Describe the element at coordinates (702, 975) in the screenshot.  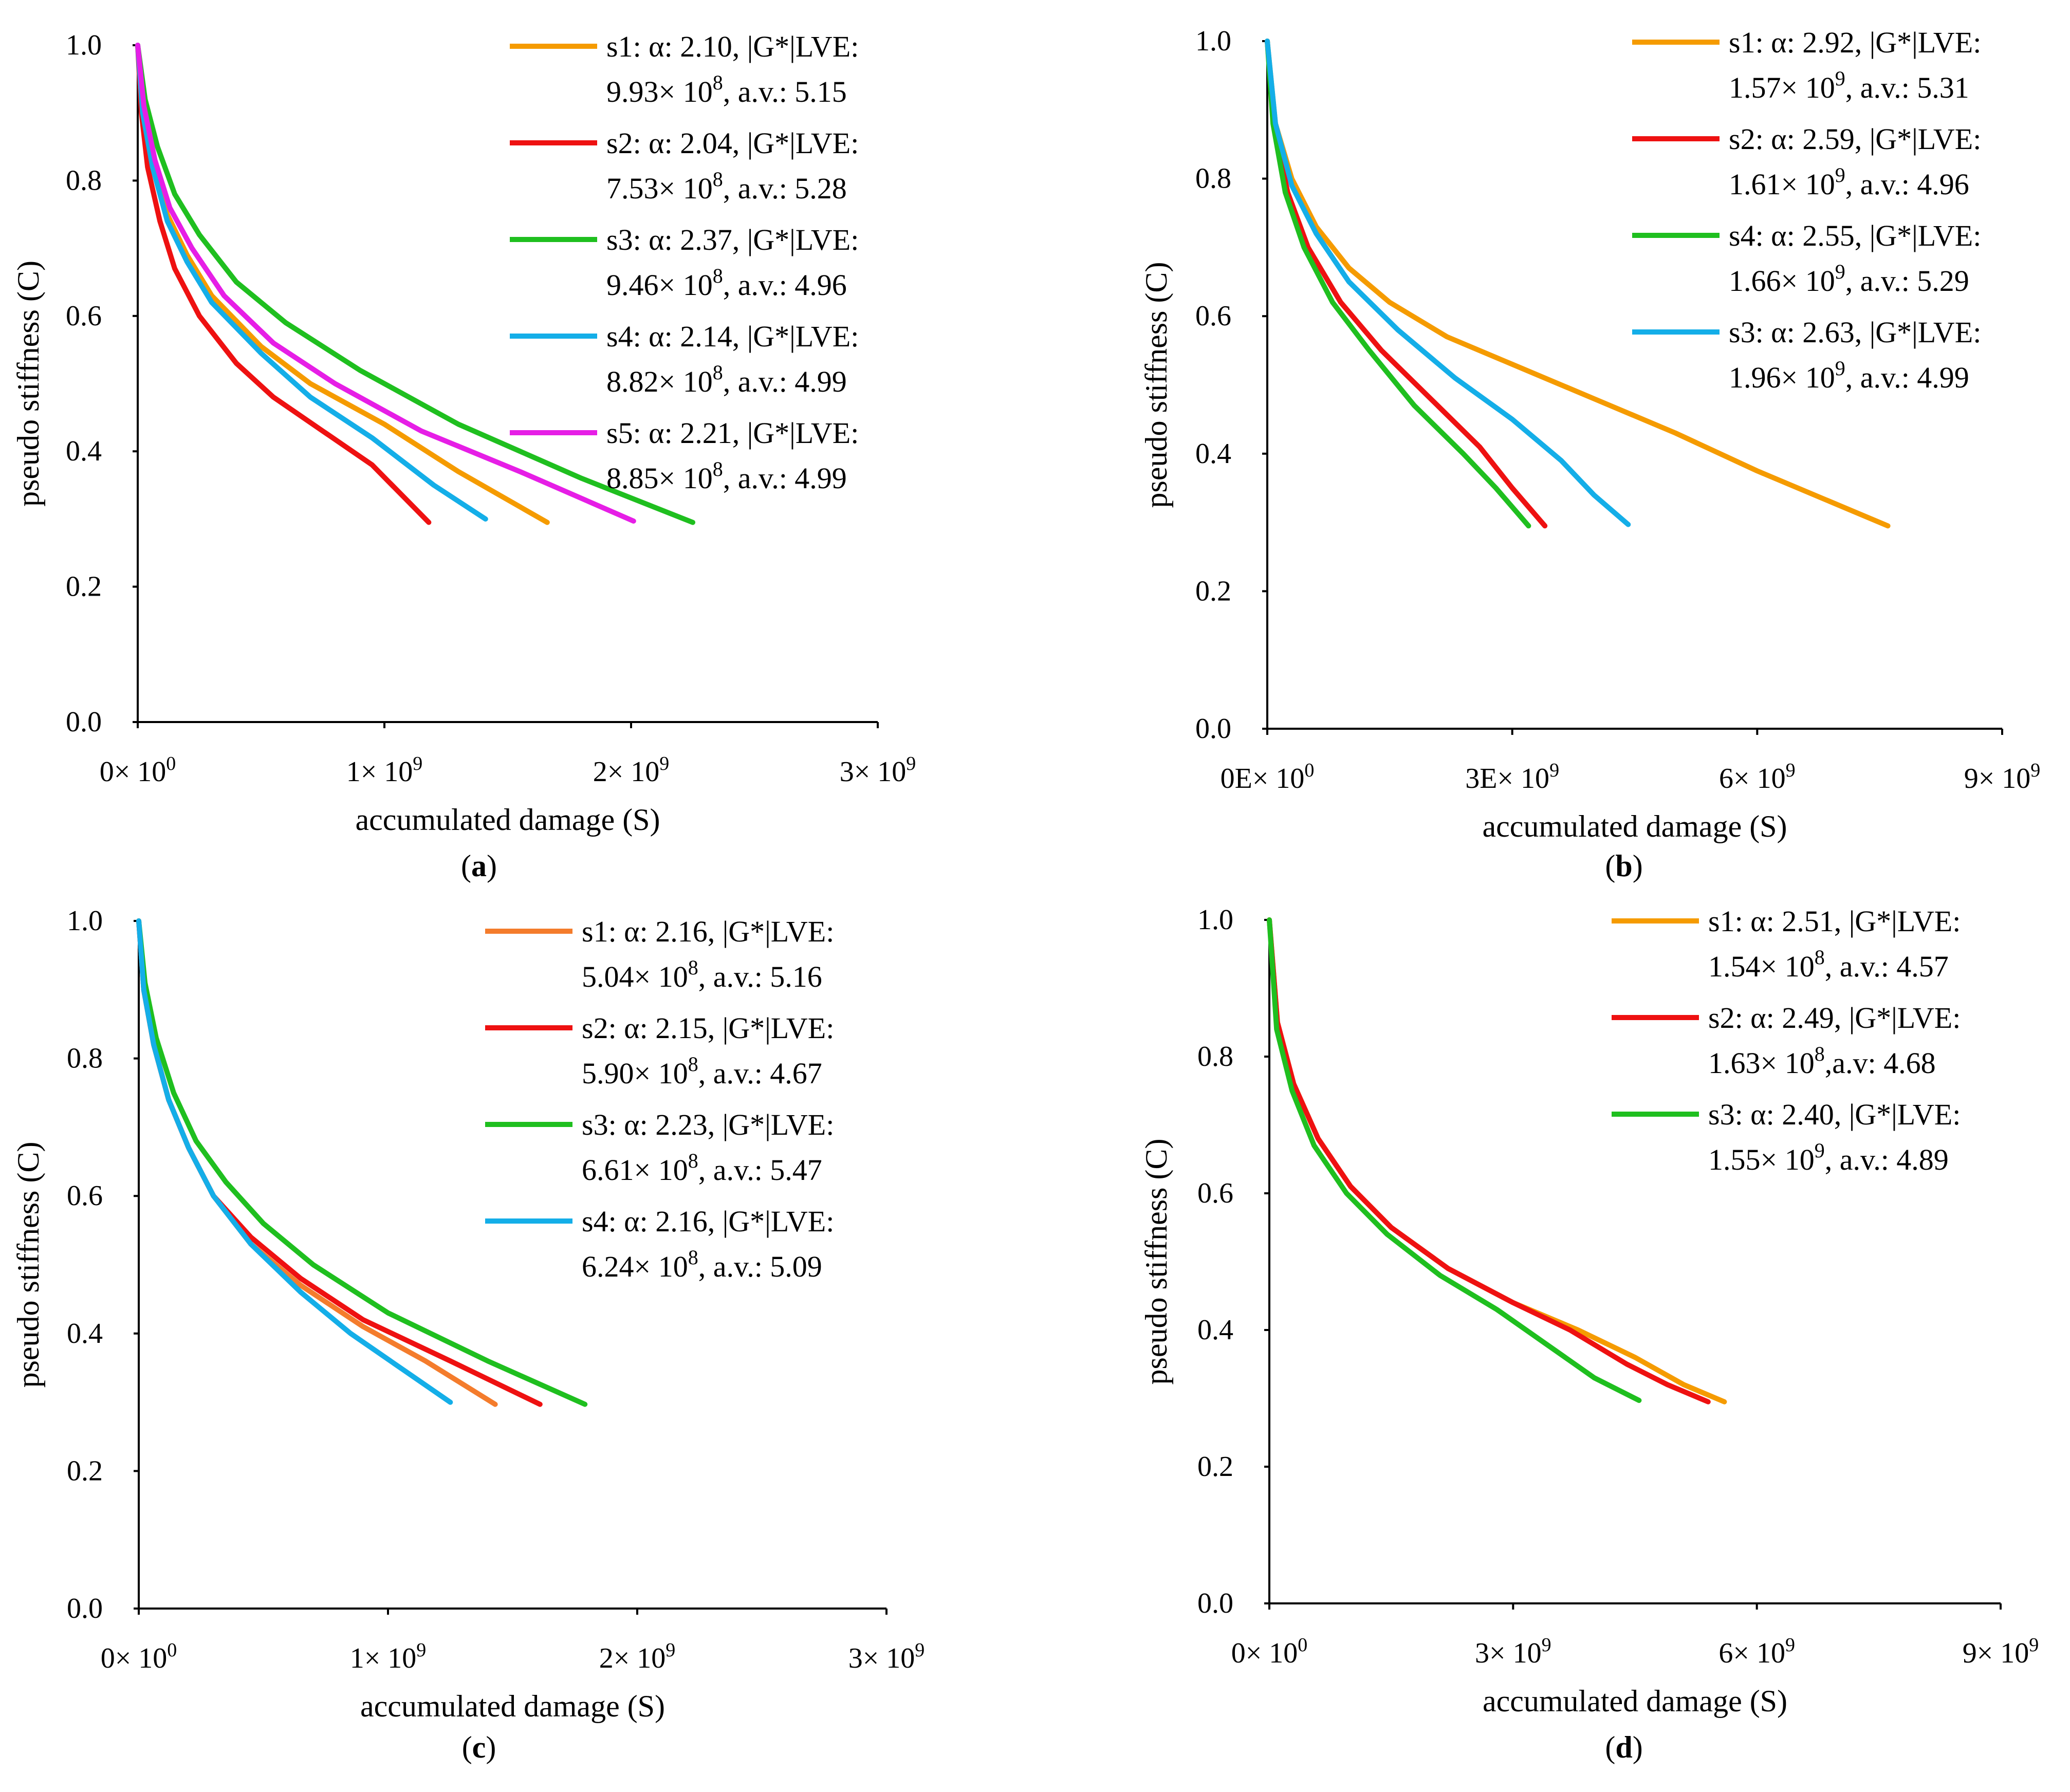
I see `legend-line2: 5.04× 108, a.v.: 5.16` at that location.